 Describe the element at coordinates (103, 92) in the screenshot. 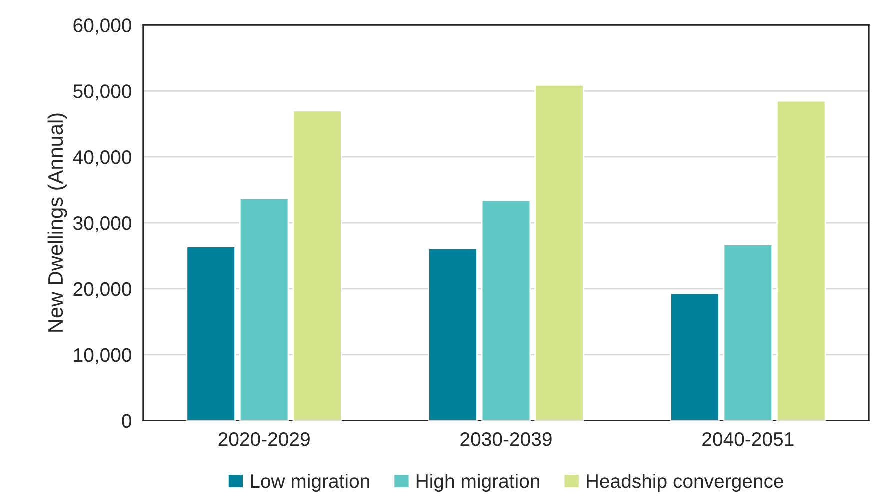

I see `y-tick-label: 50,000` at that location.